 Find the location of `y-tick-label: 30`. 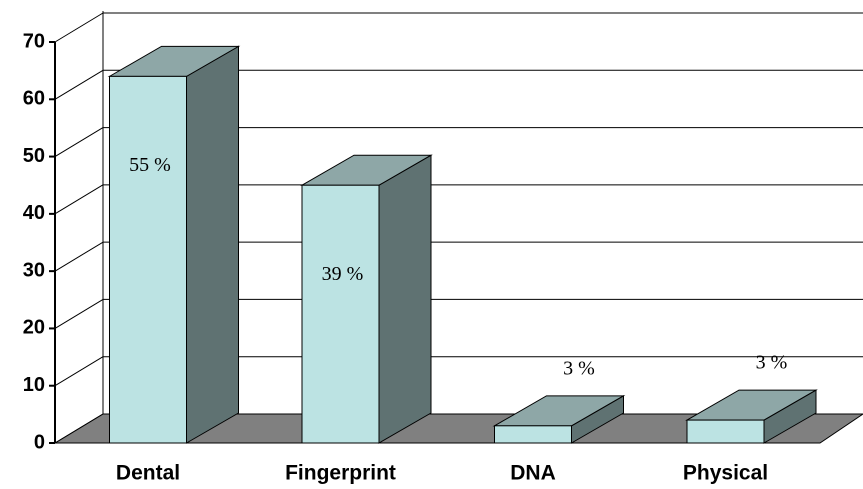

y-tick-label: 30 is located at coordinates (34, 270).